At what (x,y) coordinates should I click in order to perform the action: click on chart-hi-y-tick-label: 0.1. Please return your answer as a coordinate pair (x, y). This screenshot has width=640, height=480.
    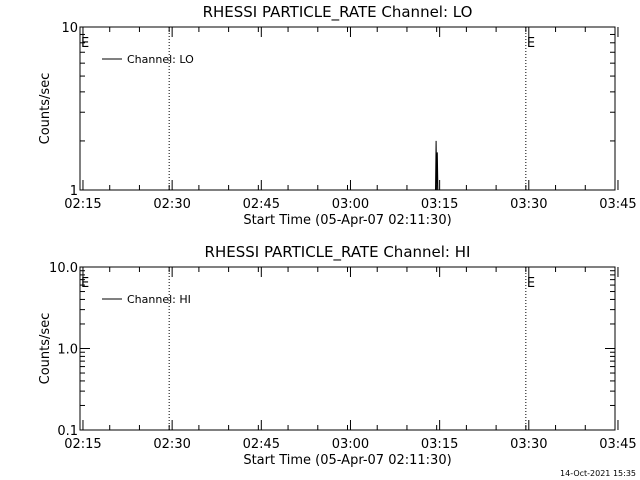
    Looking at the image, I should click on (67, 431).